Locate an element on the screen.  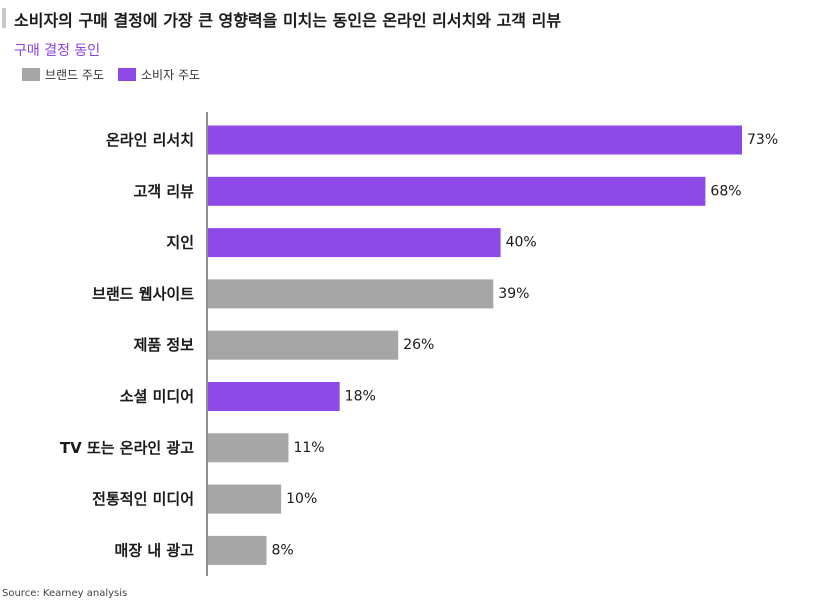
value-label: 39% is located at coordinates (513, 294).